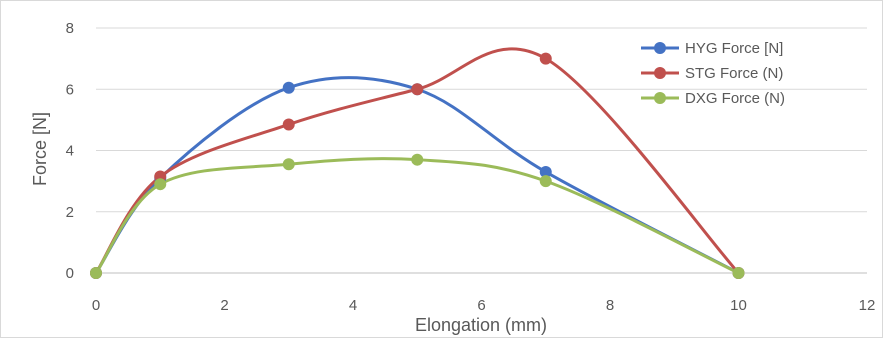 The width and height of the screenshot is (883, 338). What do you see at coordinates (610, 305) in the screenshot?
I see `x-tick-label: 8` at bounding box center [610, 305].